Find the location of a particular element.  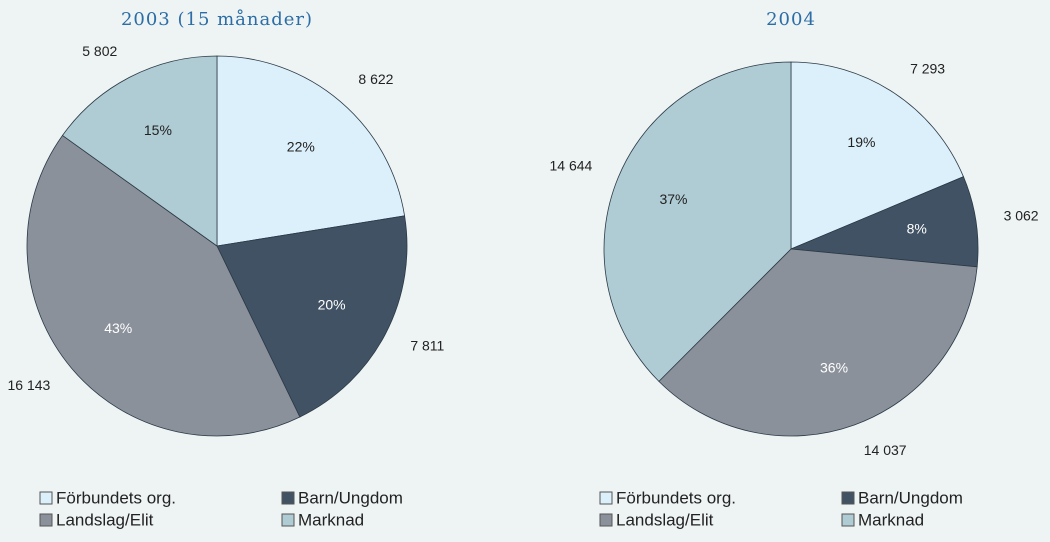

value-label: 5 802 is located at coordinates (99, 51).